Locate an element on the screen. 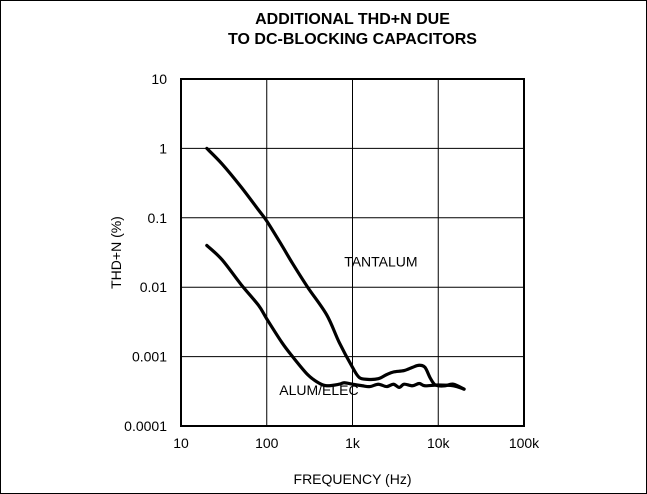 This screenshot has width=647, height=494. y-tick-label: 0.01 is located at coordinates (153, 287).